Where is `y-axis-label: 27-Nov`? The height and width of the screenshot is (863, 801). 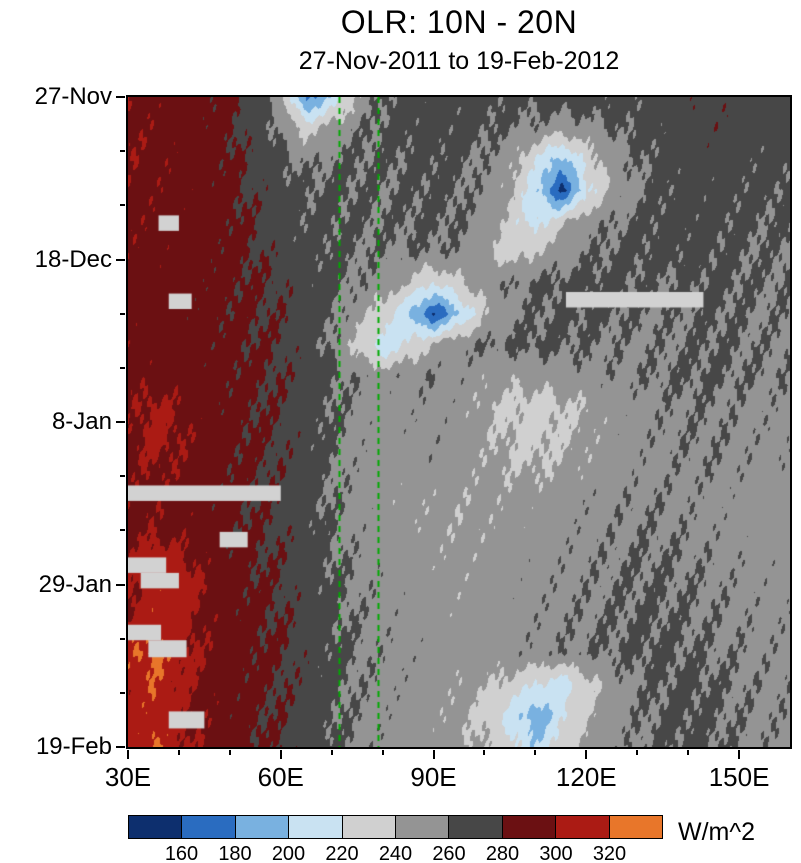
y-axis-label: 27-Nov is located at coordinates (73, 96).